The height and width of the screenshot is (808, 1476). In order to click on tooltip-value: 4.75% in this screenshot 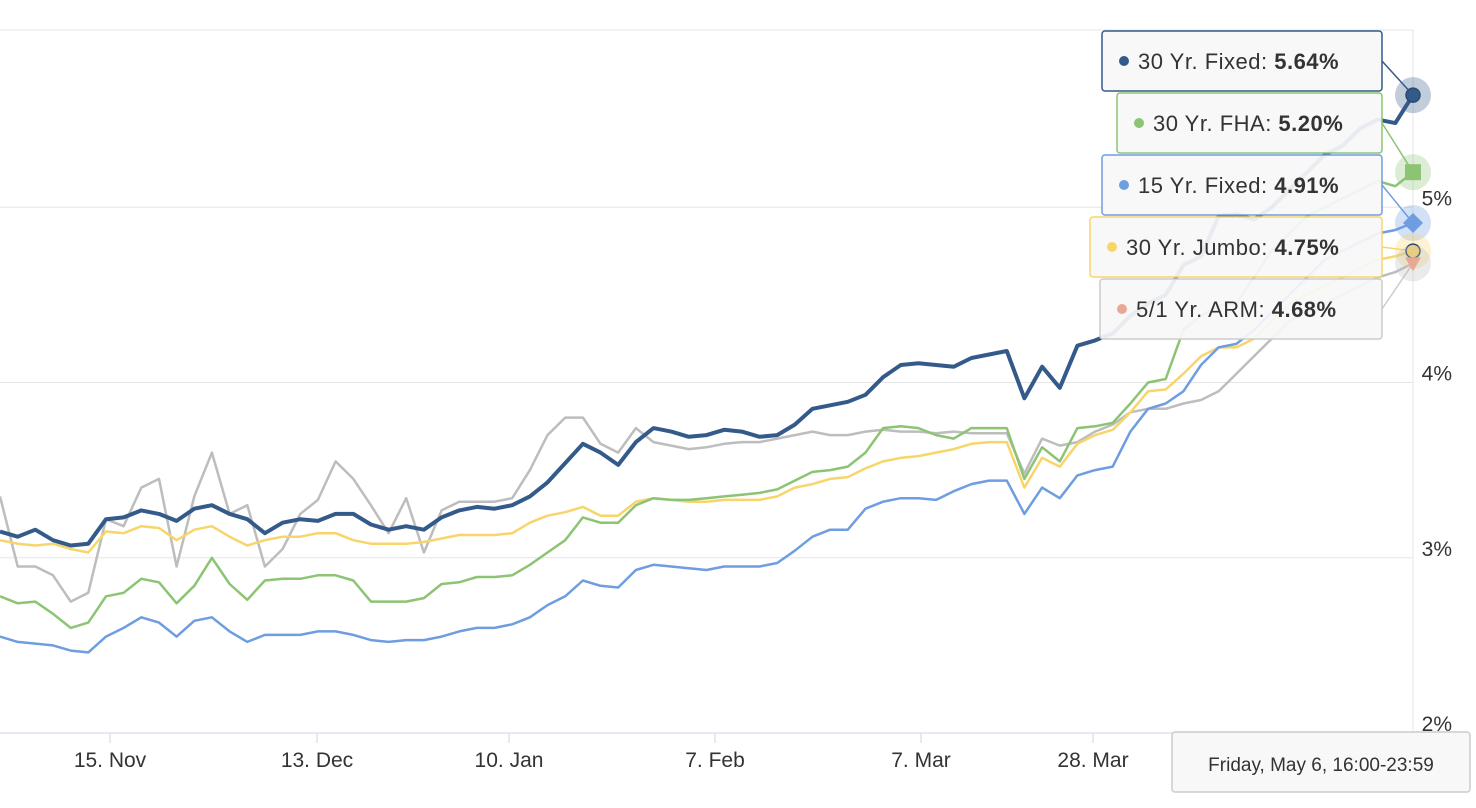, I will do `click(1306, 247)`.